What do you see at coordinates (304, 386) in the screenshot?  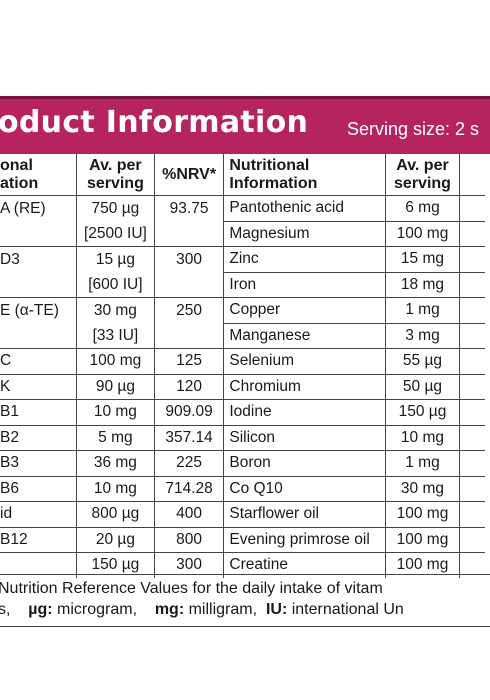 I see `nutrient-right: Chromium` at bounding box center [304, 386].